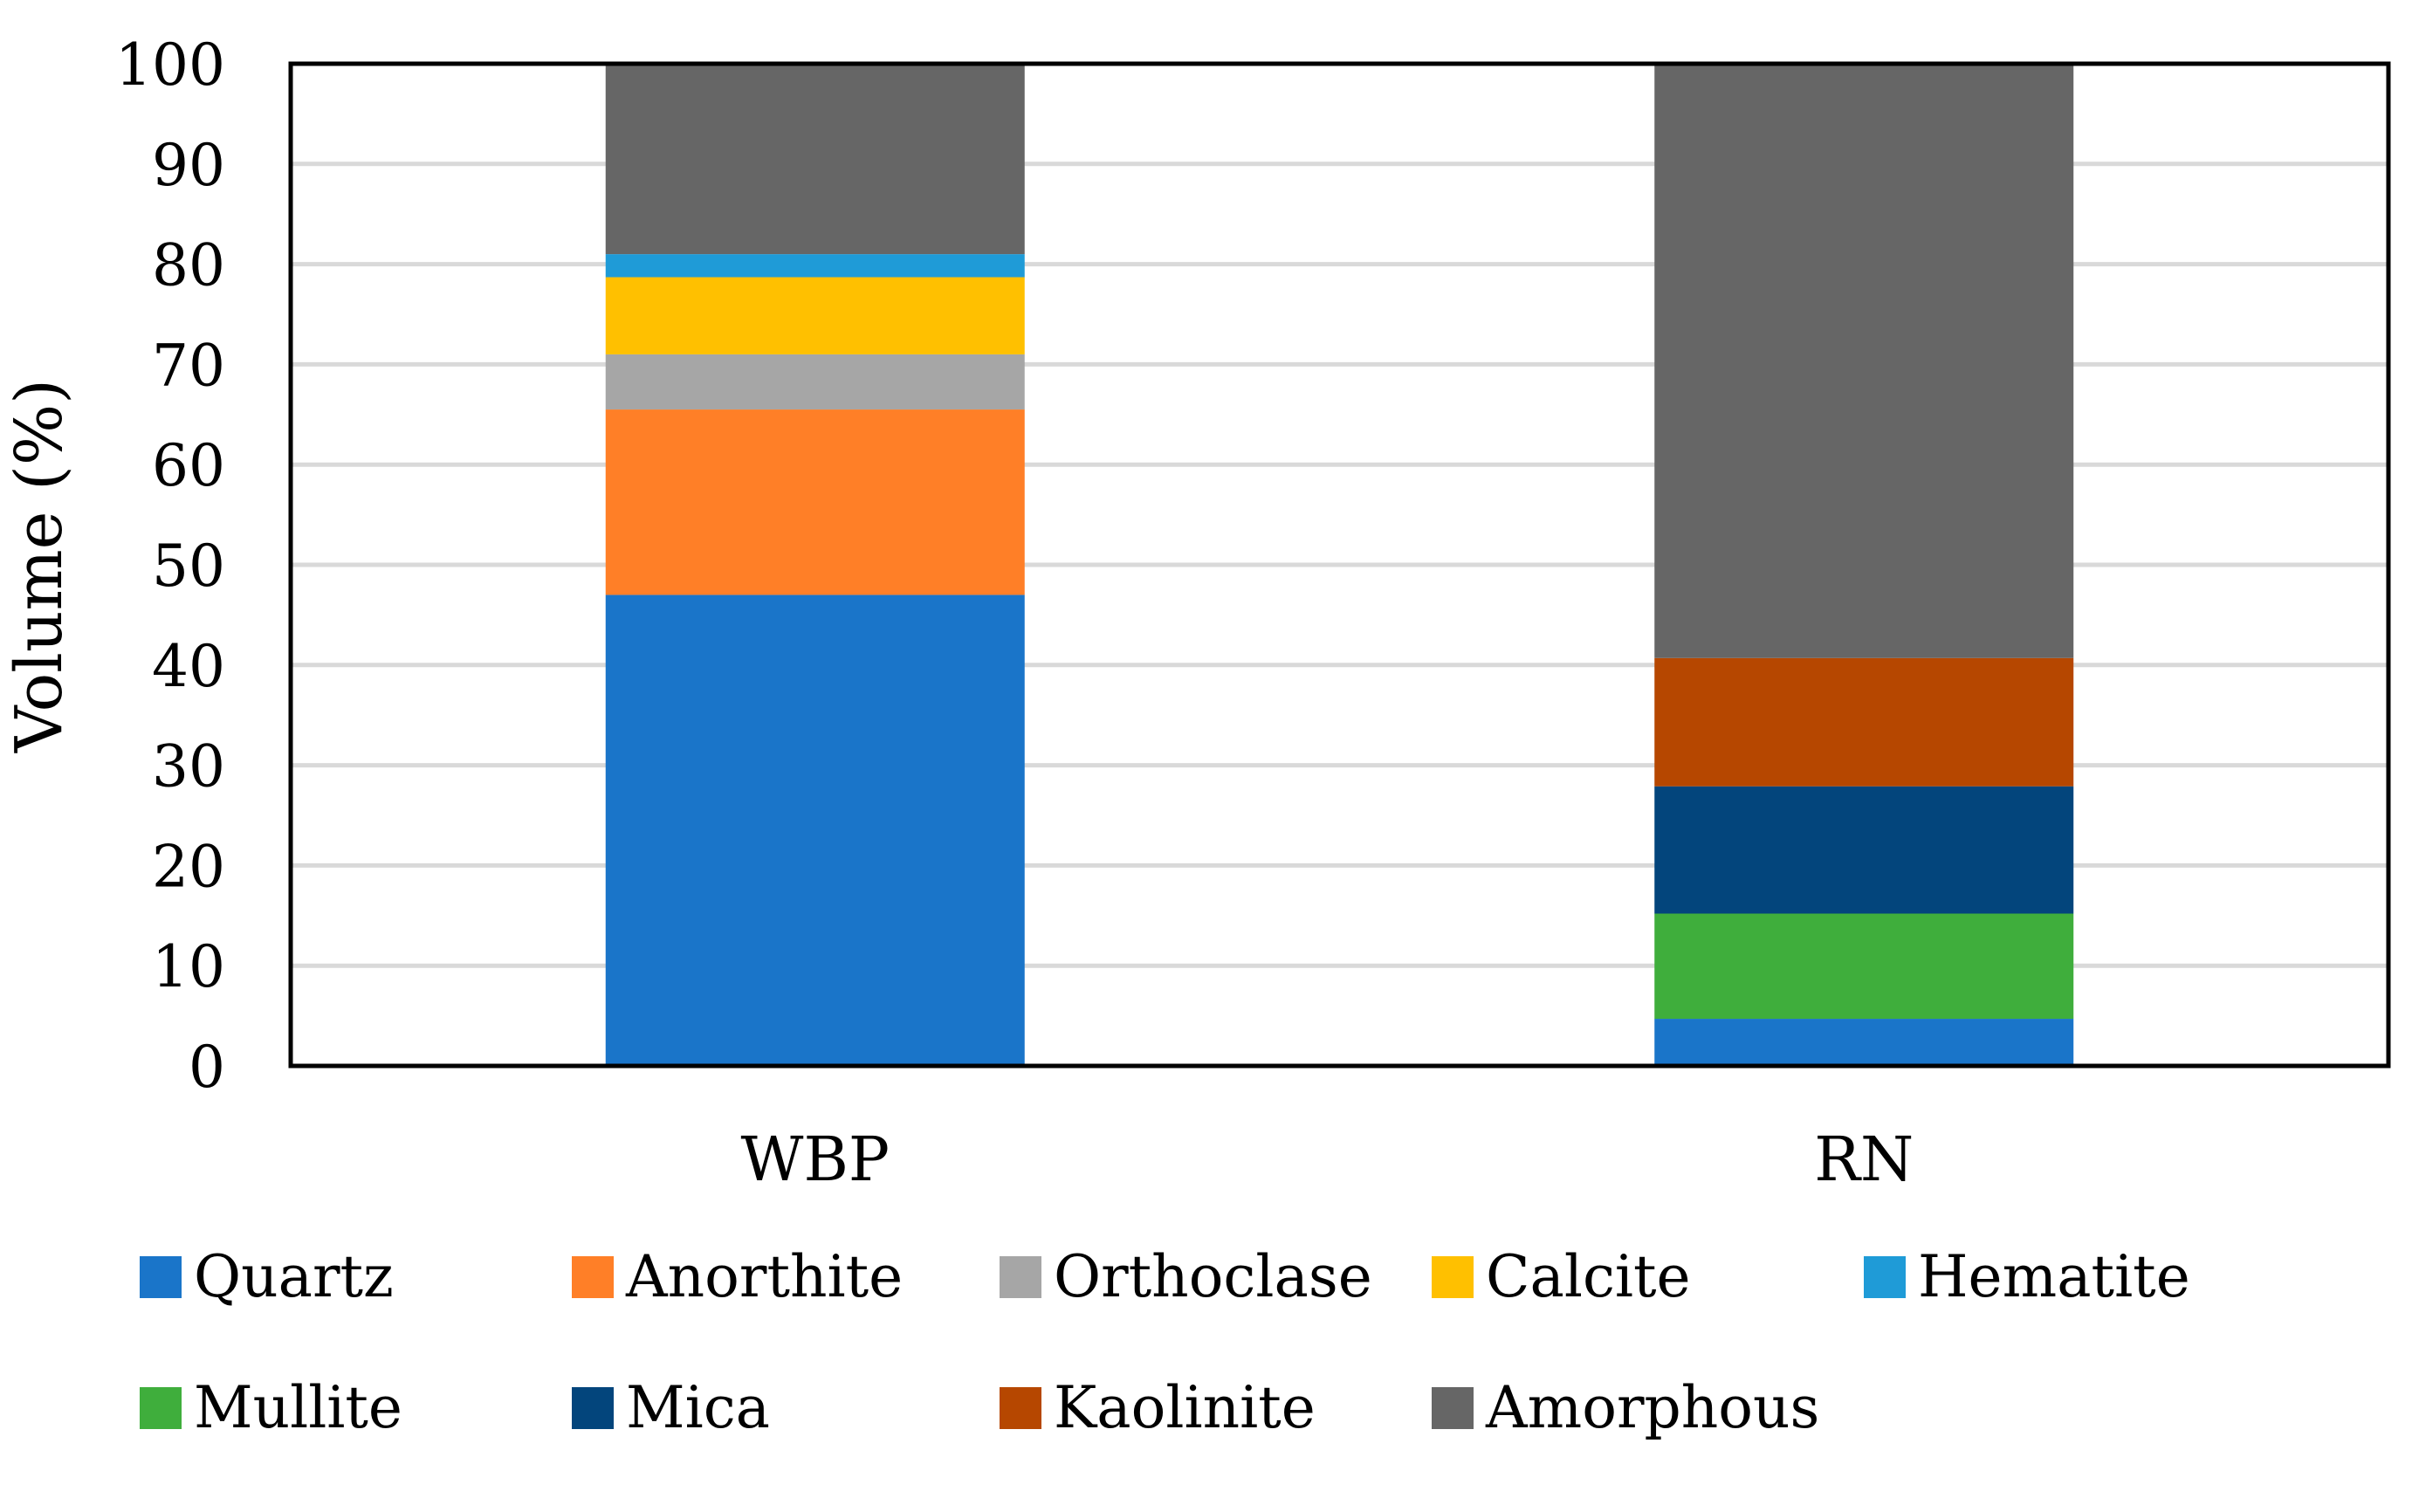  What do you see at coordinates (188, 566) in the screenshot?
I see `y-tick-label: 50` at bounding box center [188, 566].